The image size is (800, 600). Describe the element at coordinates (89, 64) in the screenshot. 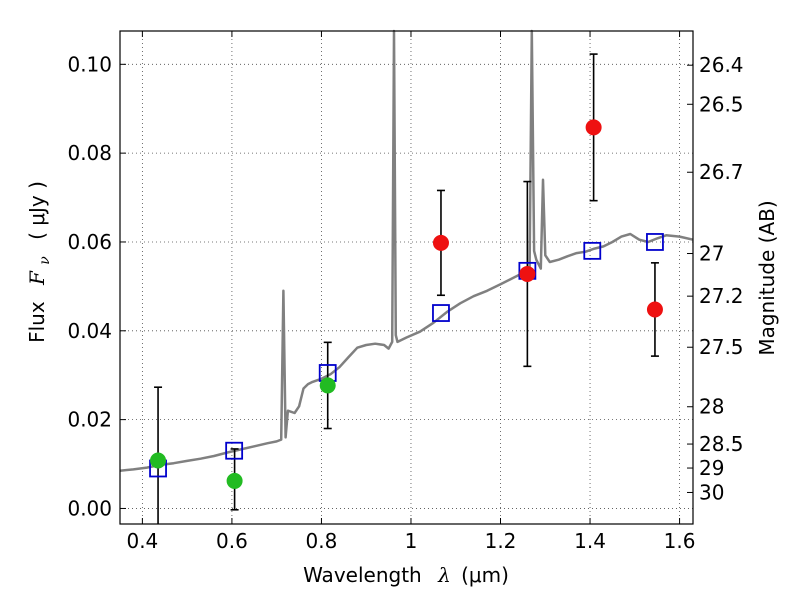

I see `y-tick-label: 0.10` at that location.